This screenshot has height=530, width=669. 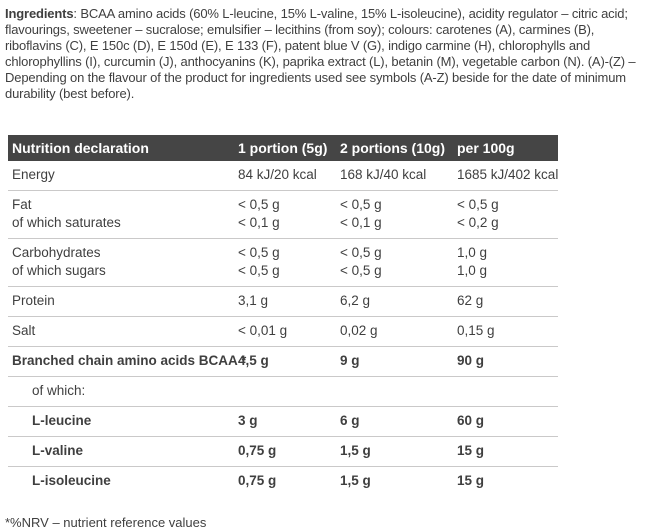 I want to click on row-label: L-leucine, so click(x=123, y=421).